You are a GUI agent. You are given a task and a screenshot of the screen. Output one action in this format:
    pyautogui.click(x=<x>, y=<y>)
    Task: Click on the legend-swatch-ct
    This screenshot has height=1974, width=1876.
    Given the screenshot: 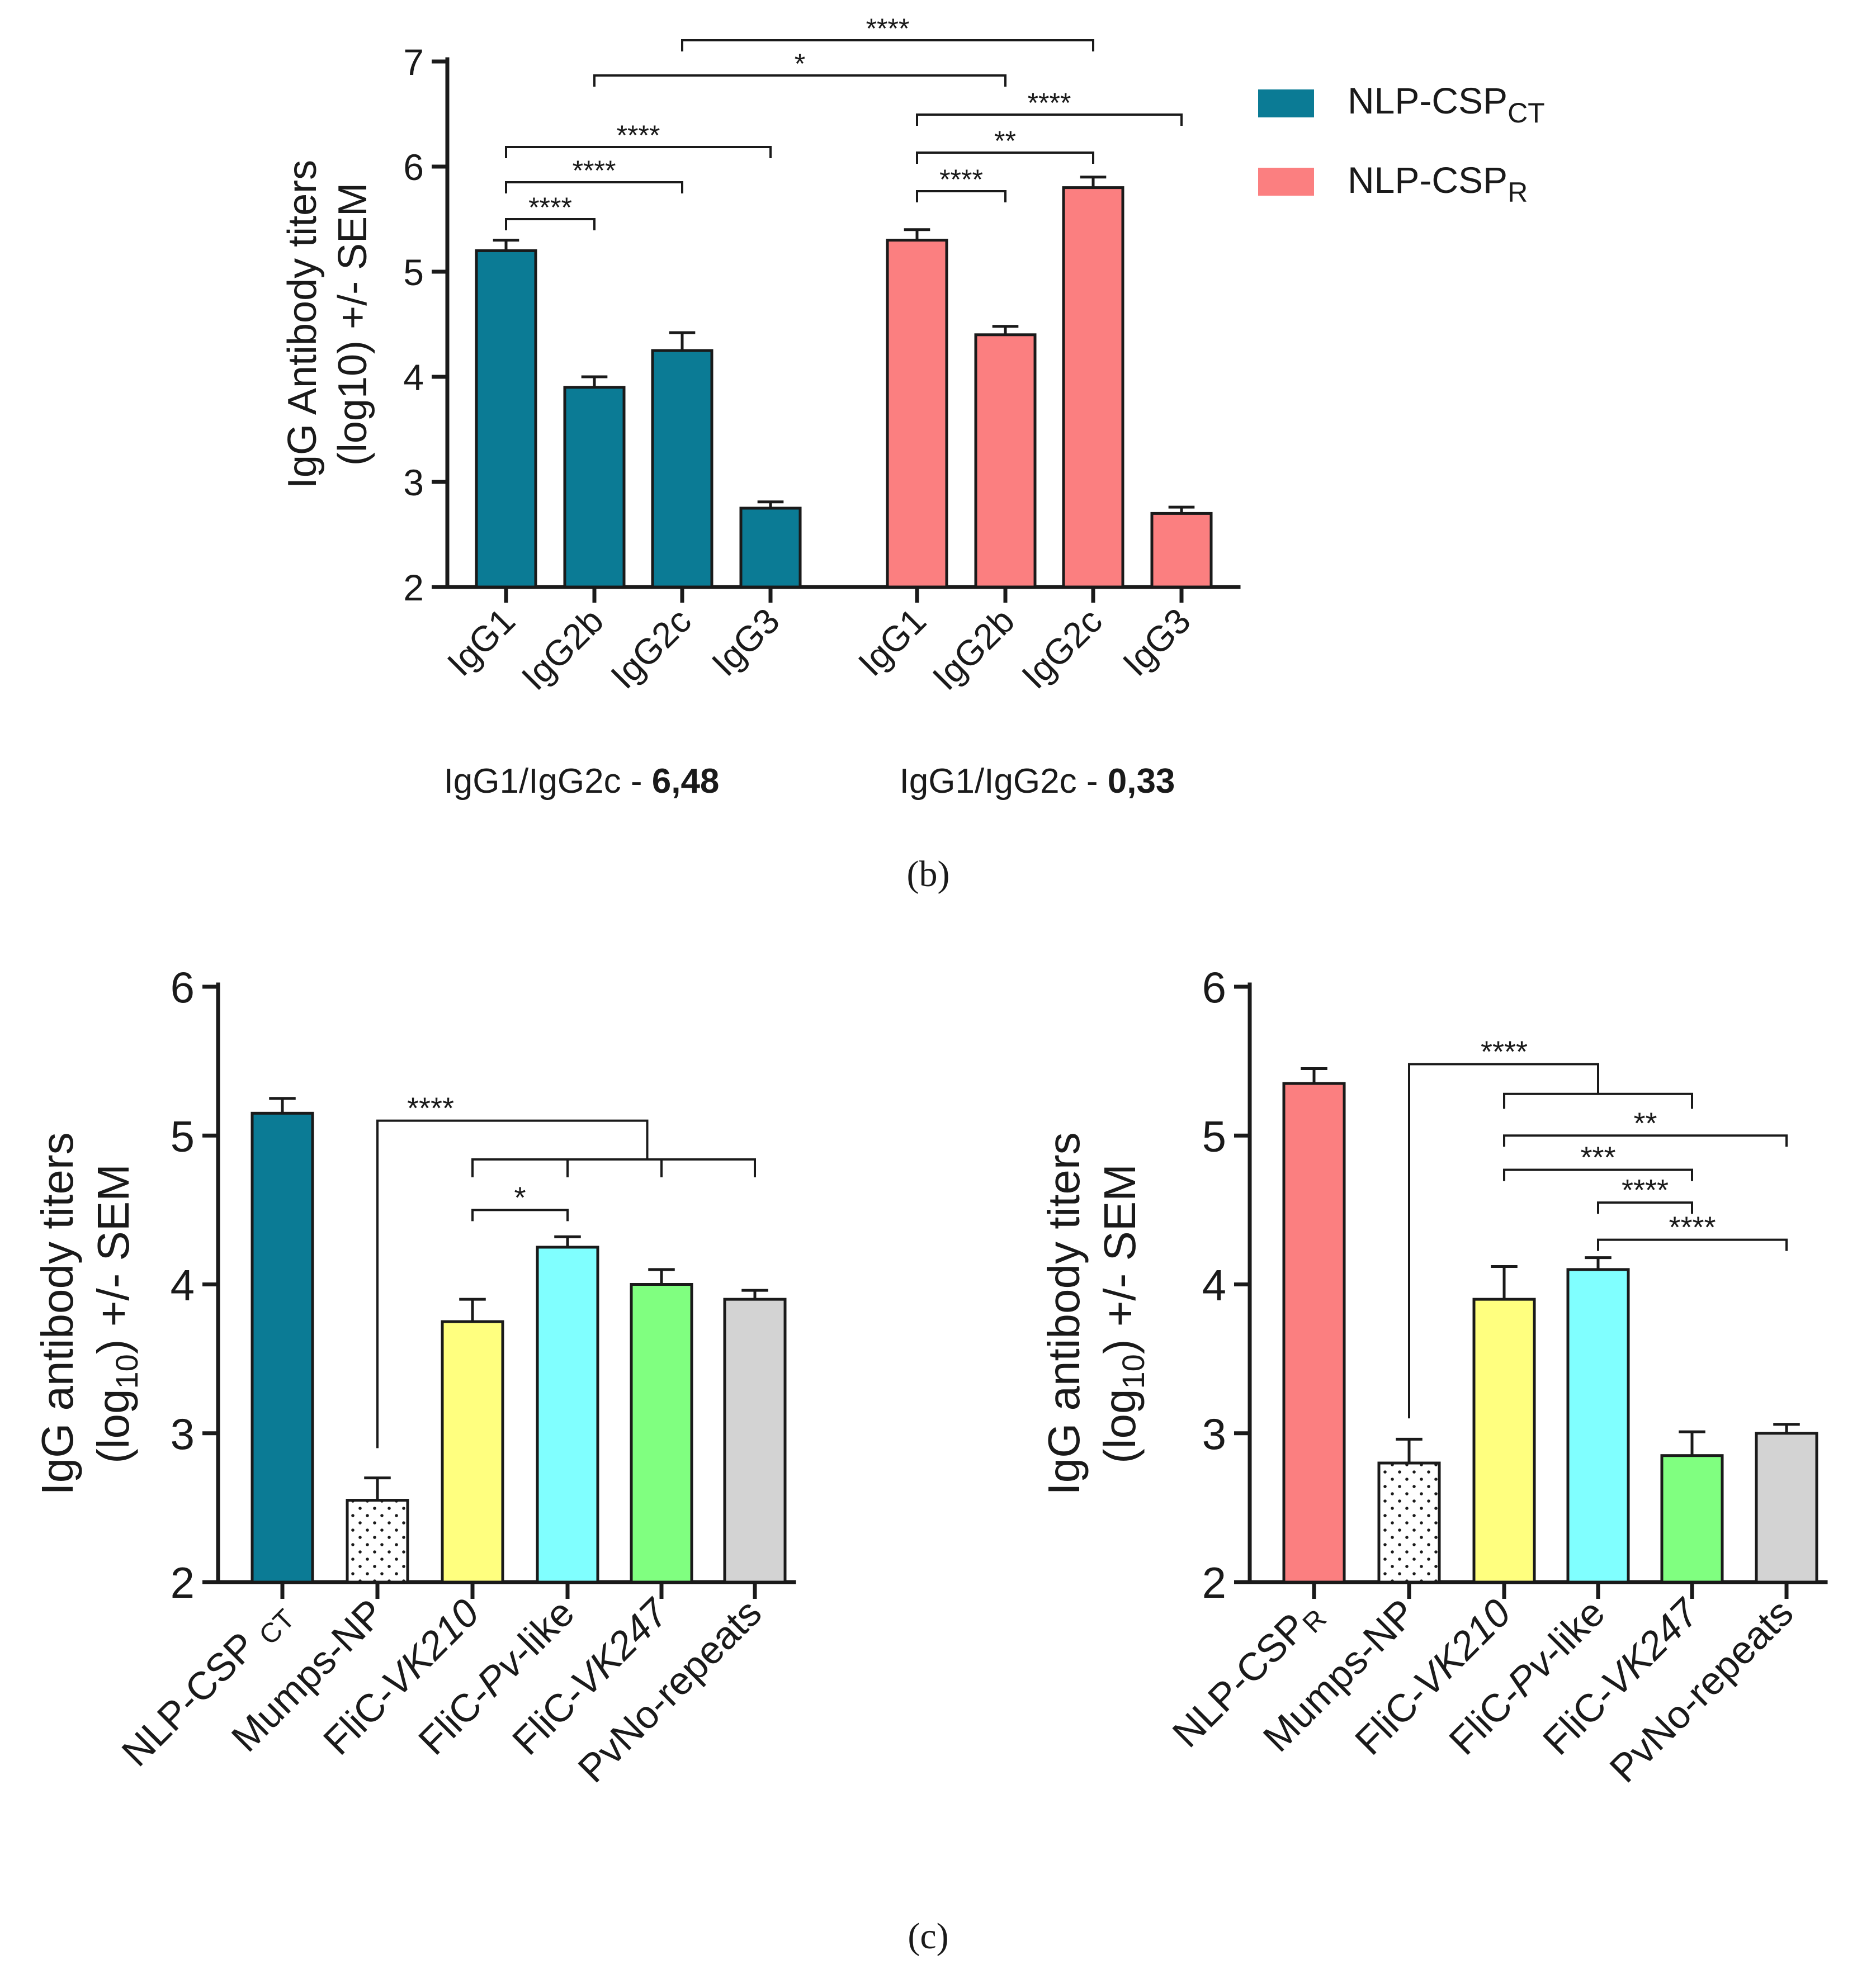 What is the action you would take?
    pyautogui.click(x=1286, y=103)
    